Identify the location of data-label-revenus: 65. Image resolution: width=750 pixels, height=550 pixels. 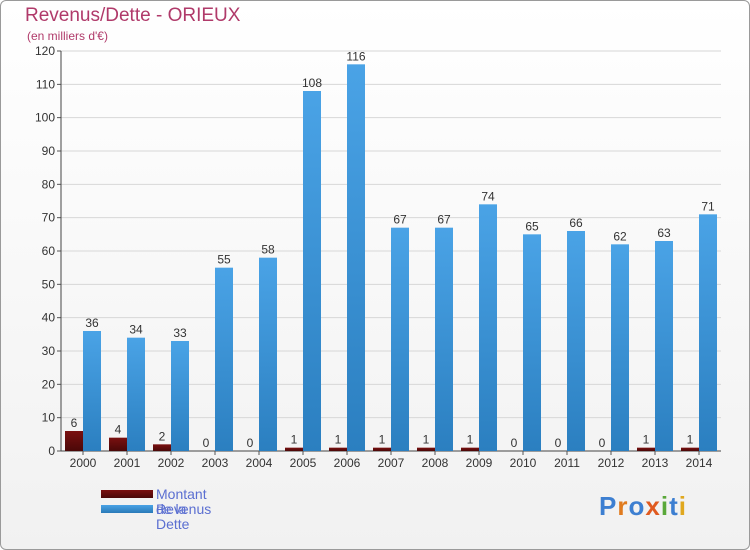
(532, 226).